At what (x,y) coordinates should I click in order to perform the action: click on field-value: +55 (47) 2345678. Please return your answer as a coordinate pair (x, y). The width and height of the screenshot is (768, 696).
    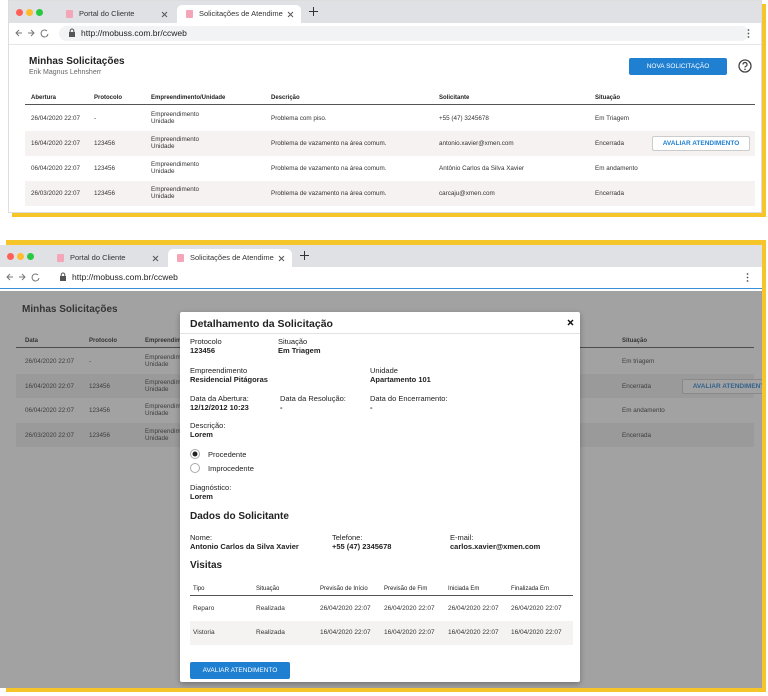
    Looking at the image, I should click on (362, 546).